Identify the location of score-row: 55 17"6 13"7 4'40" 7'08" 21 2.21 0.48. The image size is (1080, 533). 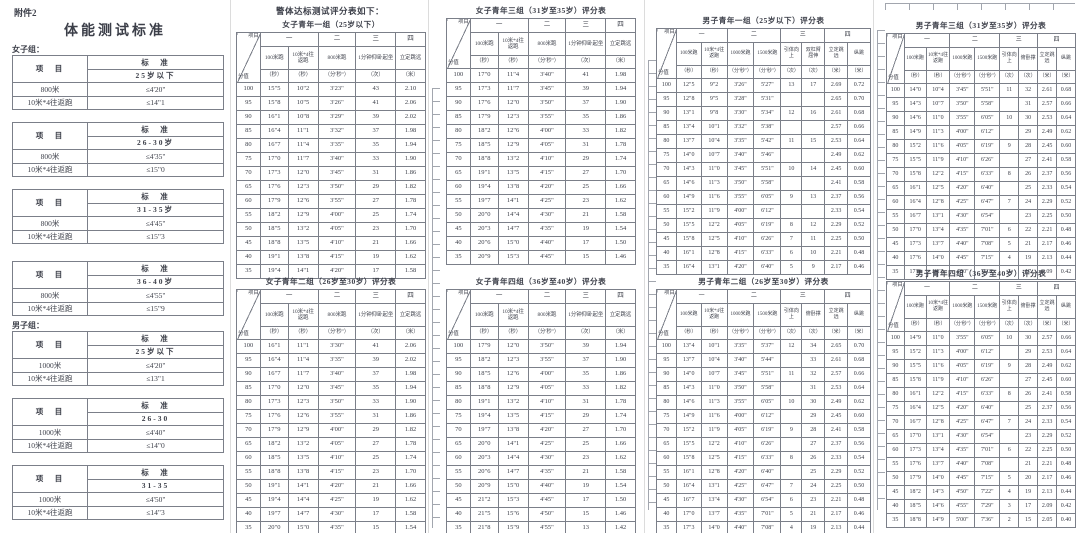
(981, 464).